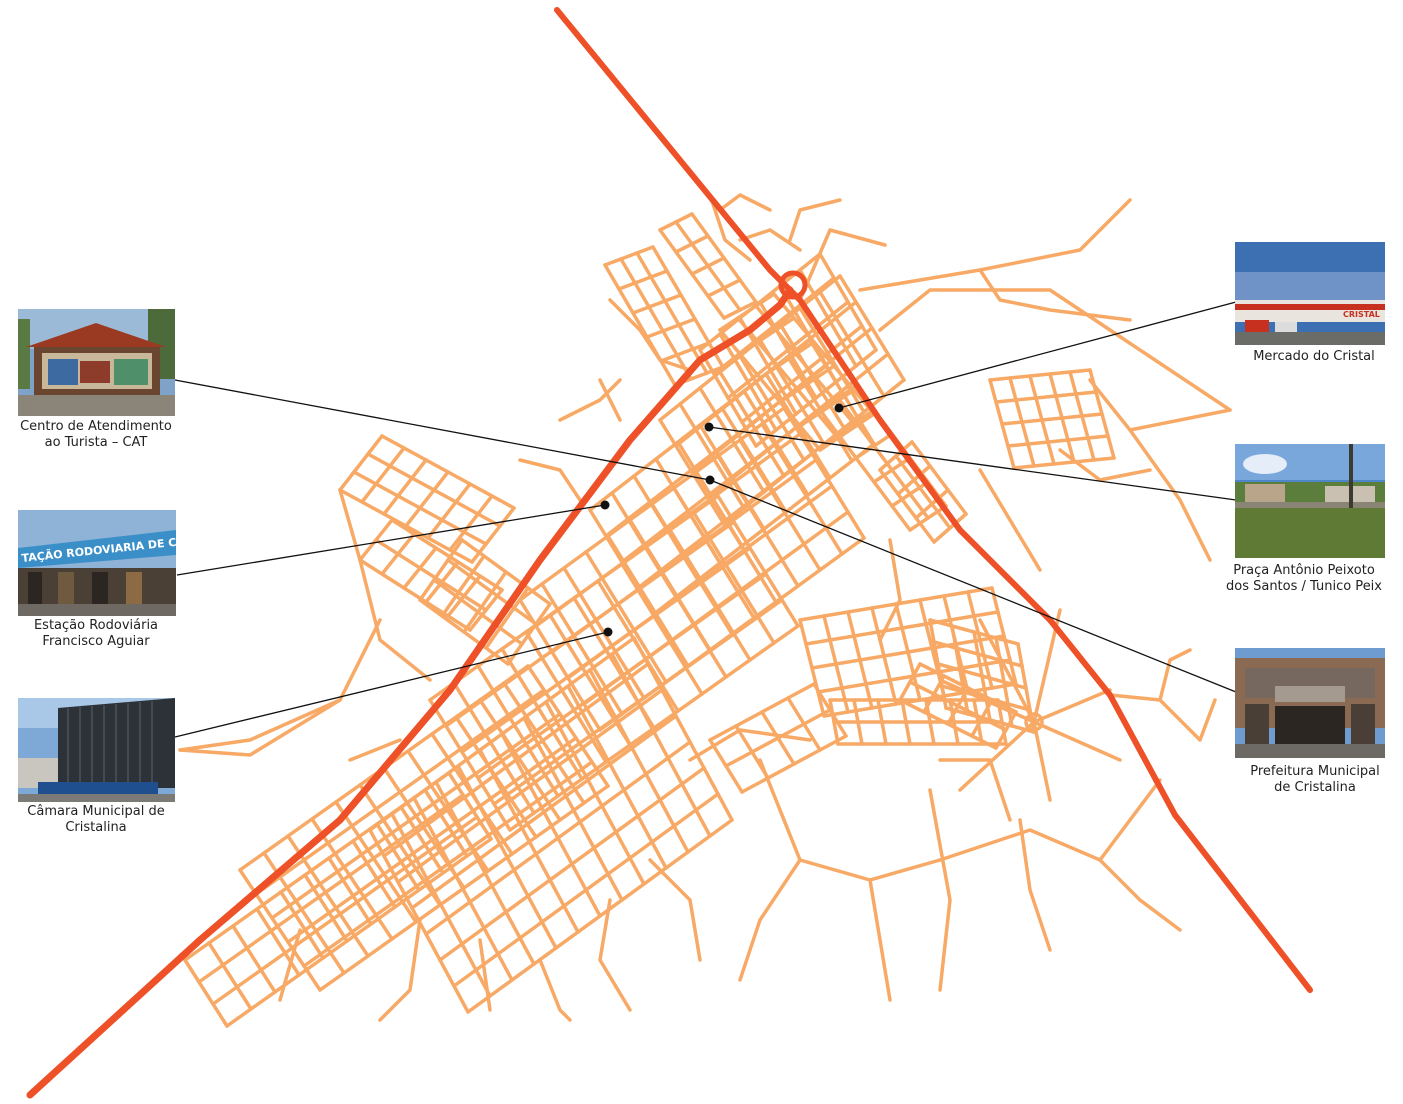  Describe the element at coordinates (1310, 501) in the screenshot. I see `photo-praca` at that location.